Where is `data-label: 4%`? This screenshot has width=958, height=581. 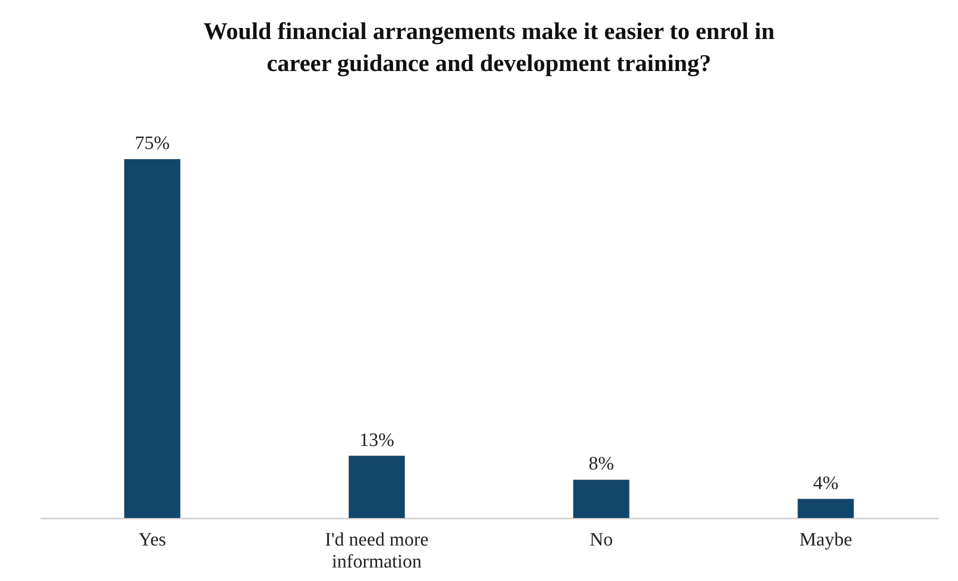
data-label: 4% is located at coordinates (826, 483).